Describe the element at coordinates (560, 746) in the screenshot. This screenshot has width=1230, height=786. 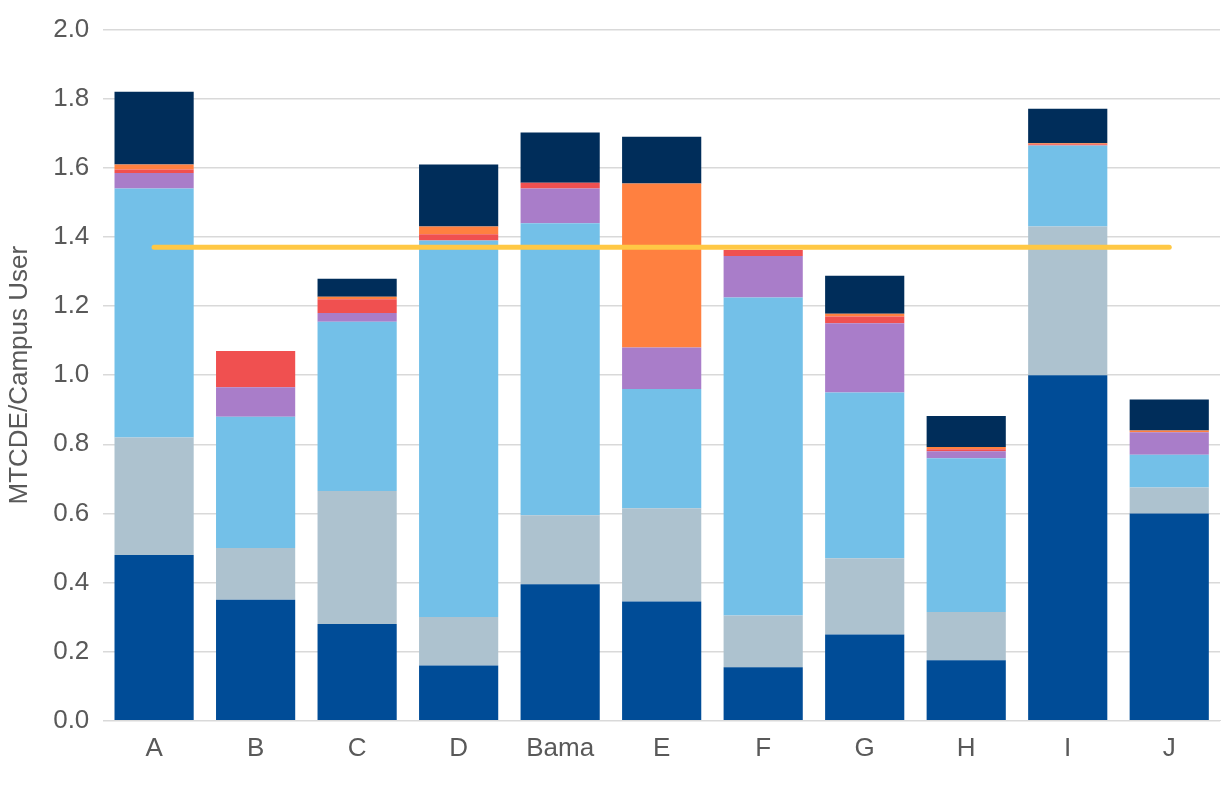
I see `x-tick-label: Bama` at that location.